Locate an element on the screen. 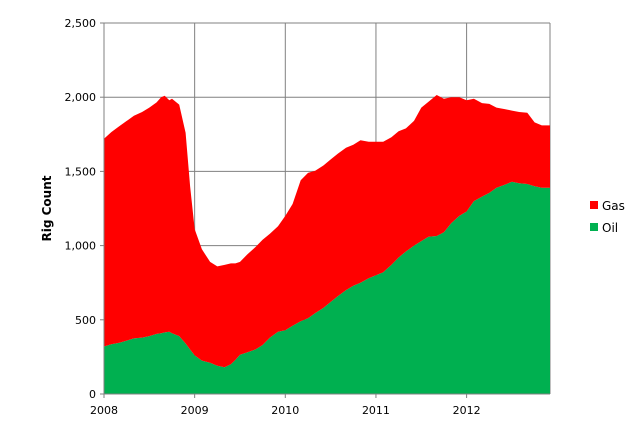 The height and width of the screenshot is (439, 630). legend: Gas Oil is located at coordinates (607, 217).